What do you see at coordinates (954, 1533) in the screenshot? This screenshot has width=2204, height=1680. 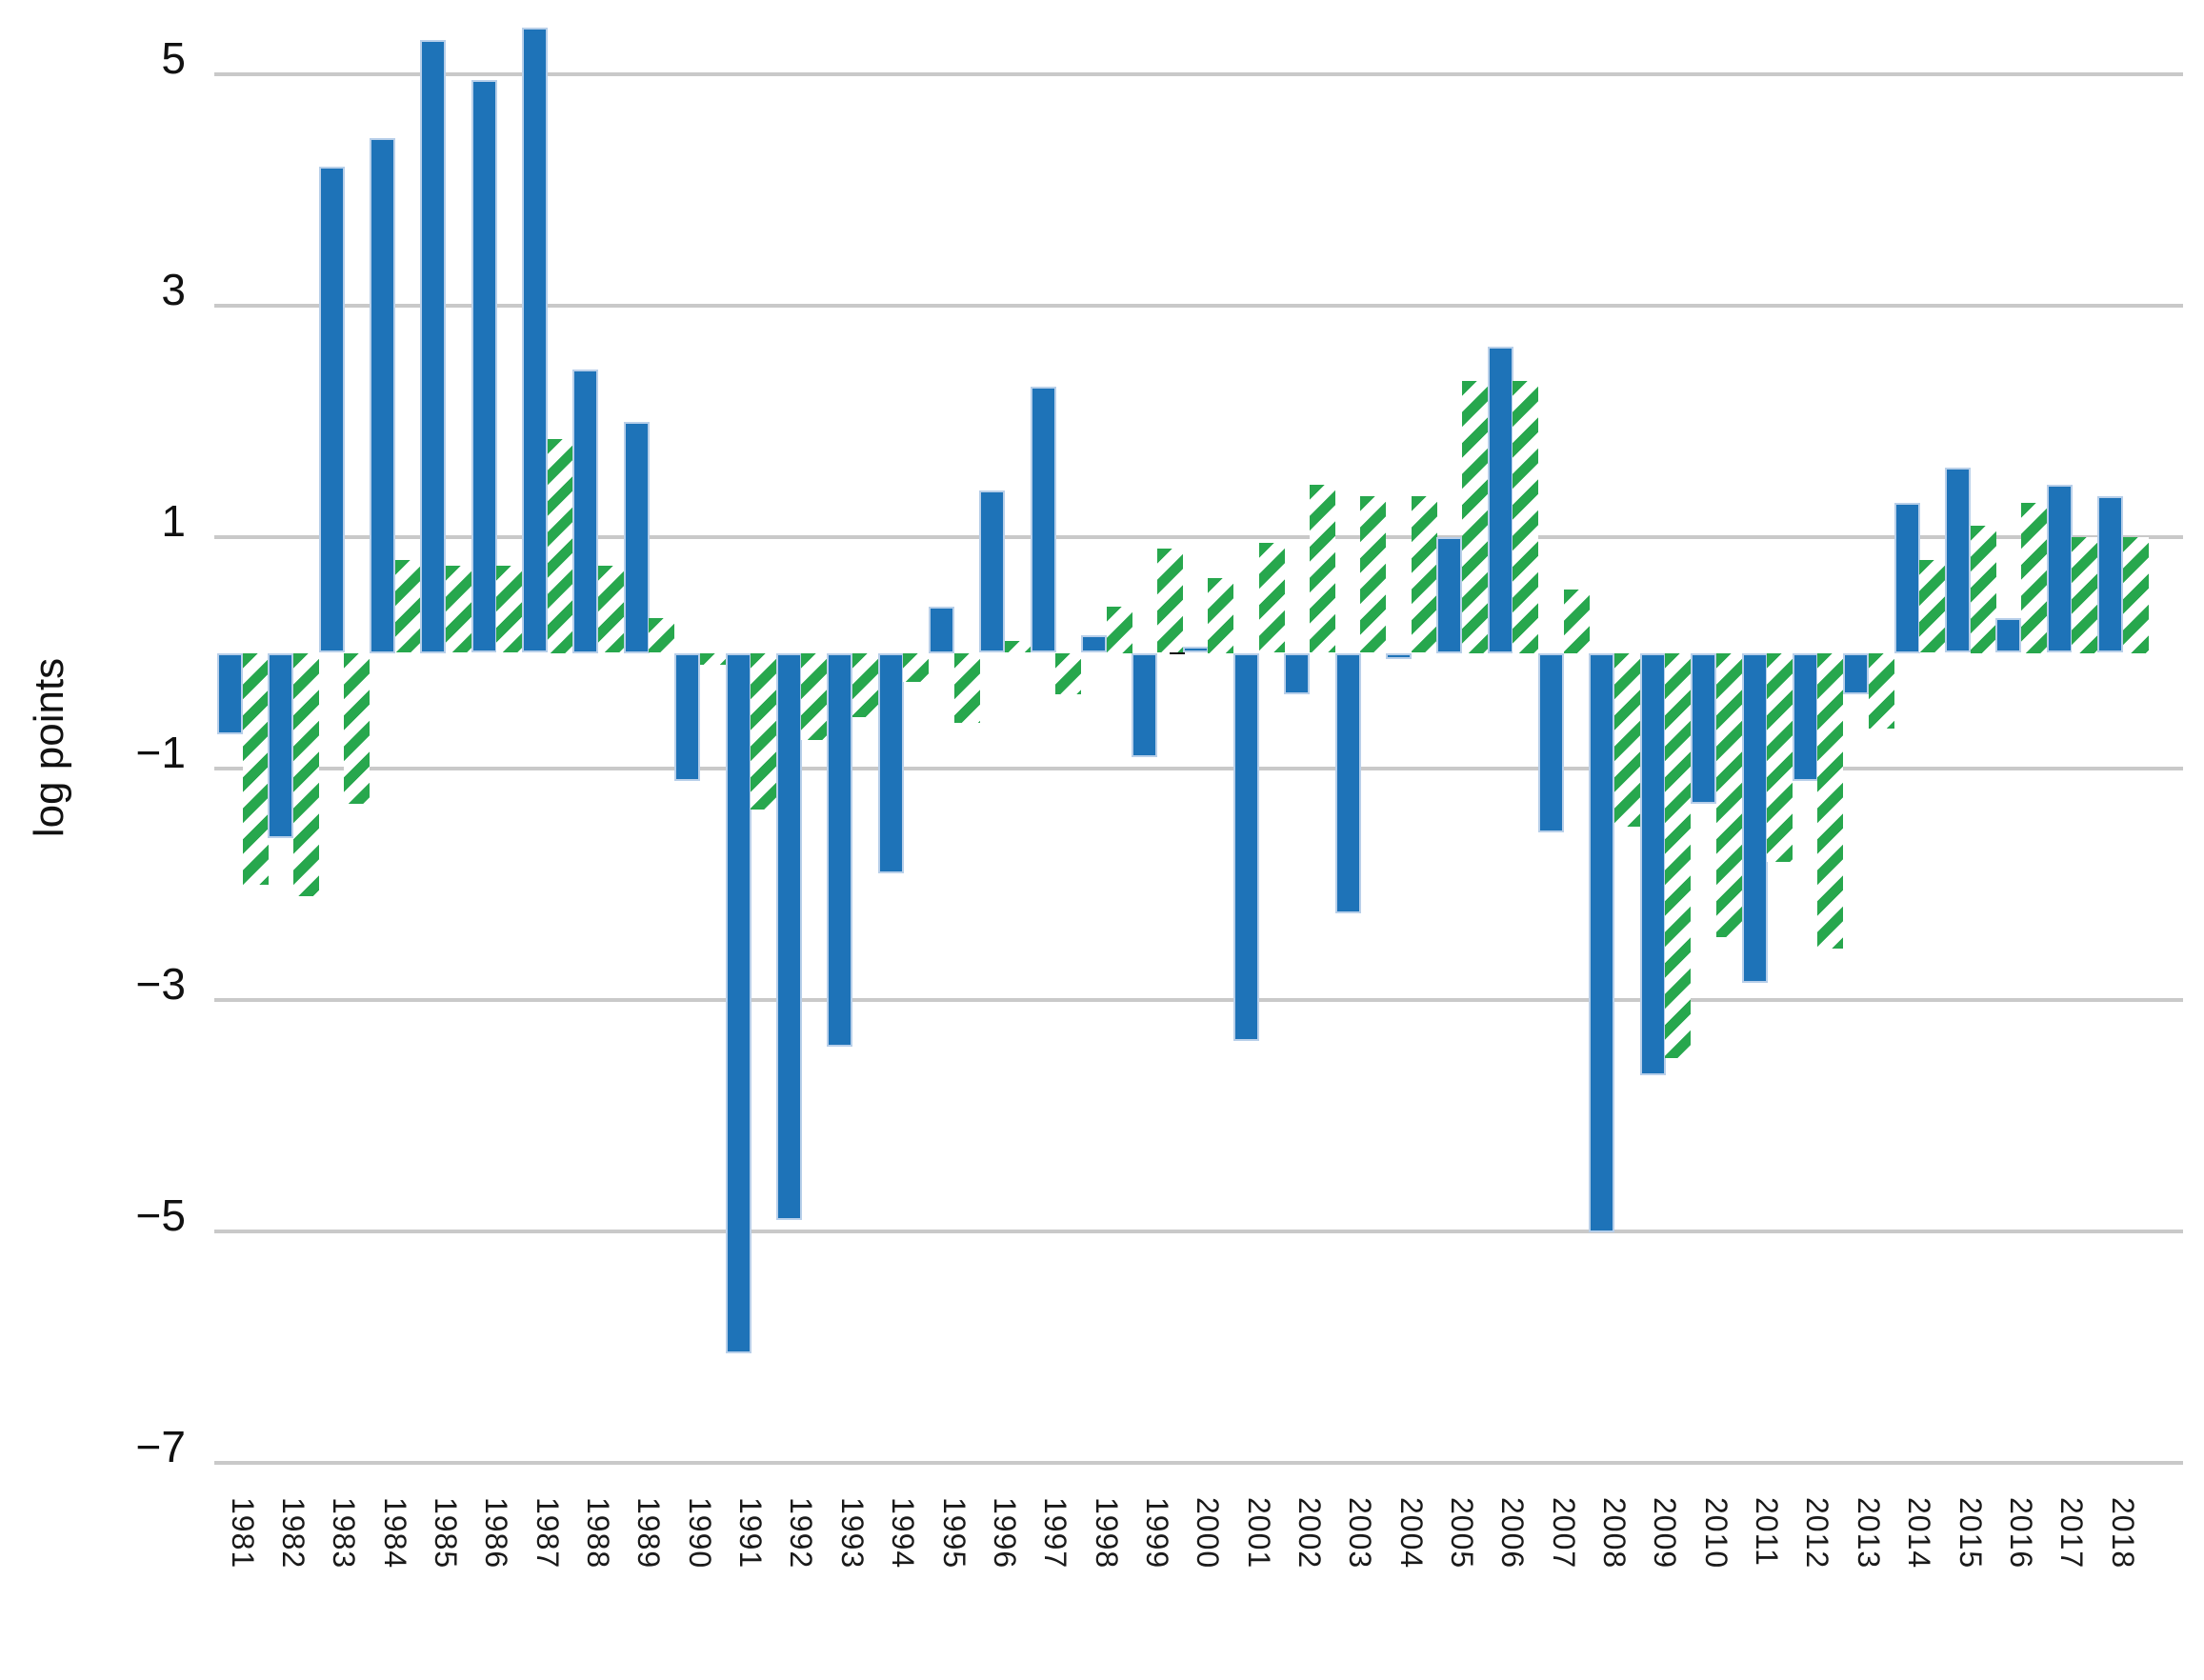 I see `x-tick-label: 1995` at bounding box center [954, 1533].